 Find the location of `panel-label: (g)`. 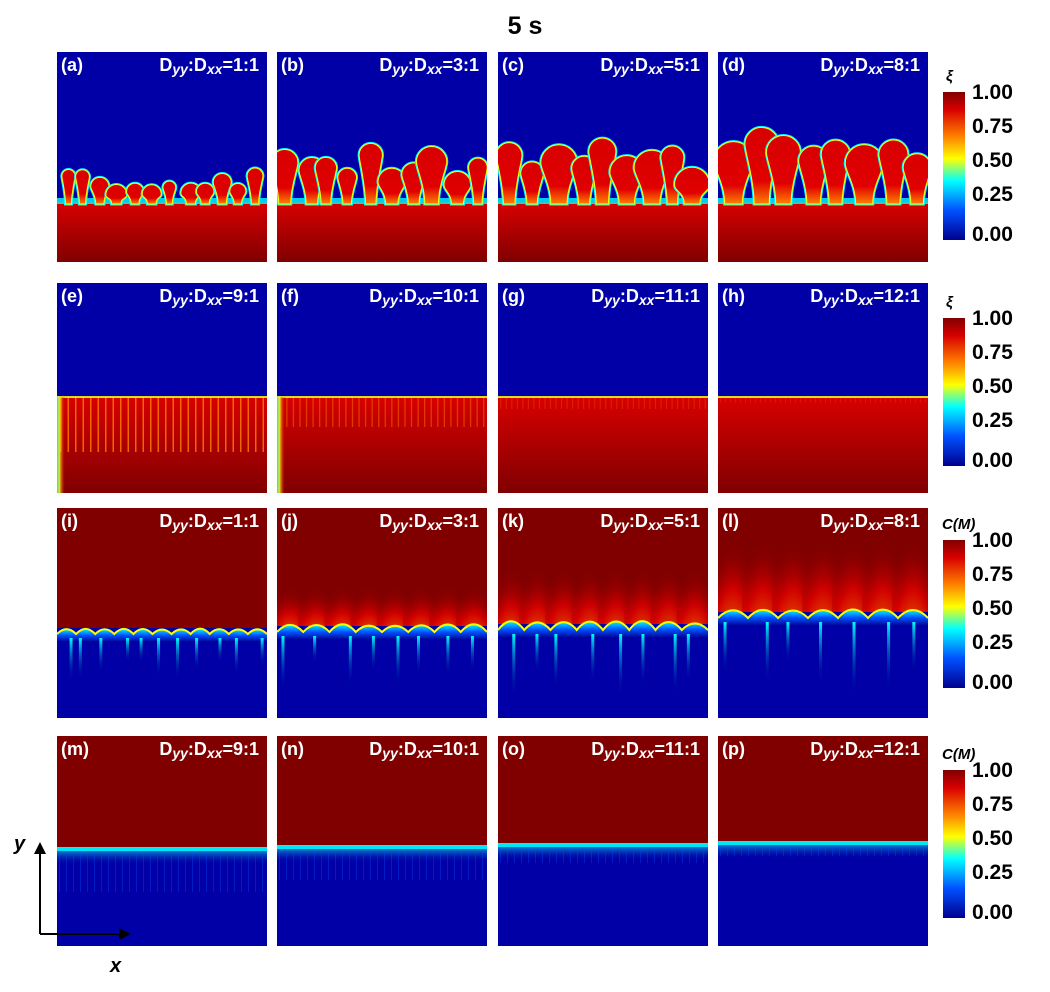

panel-label: (g) is located at coordinates (513, 296).